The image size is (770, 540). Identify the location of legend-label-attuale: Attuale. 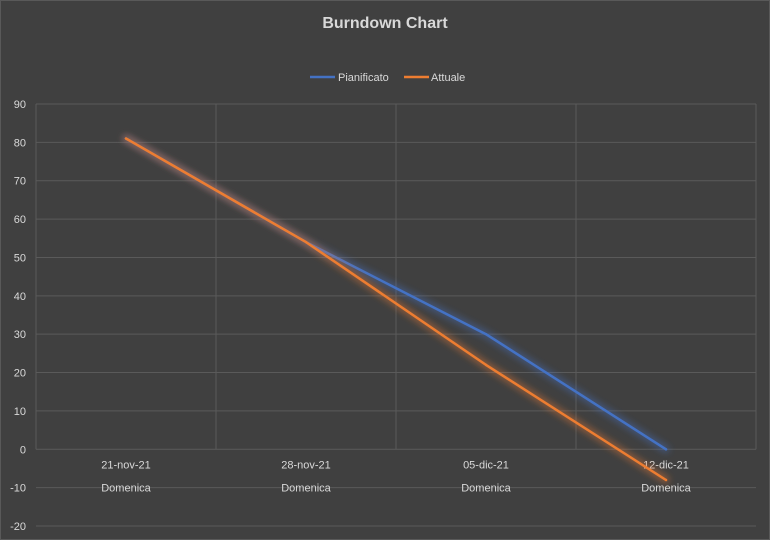
(448, 78).